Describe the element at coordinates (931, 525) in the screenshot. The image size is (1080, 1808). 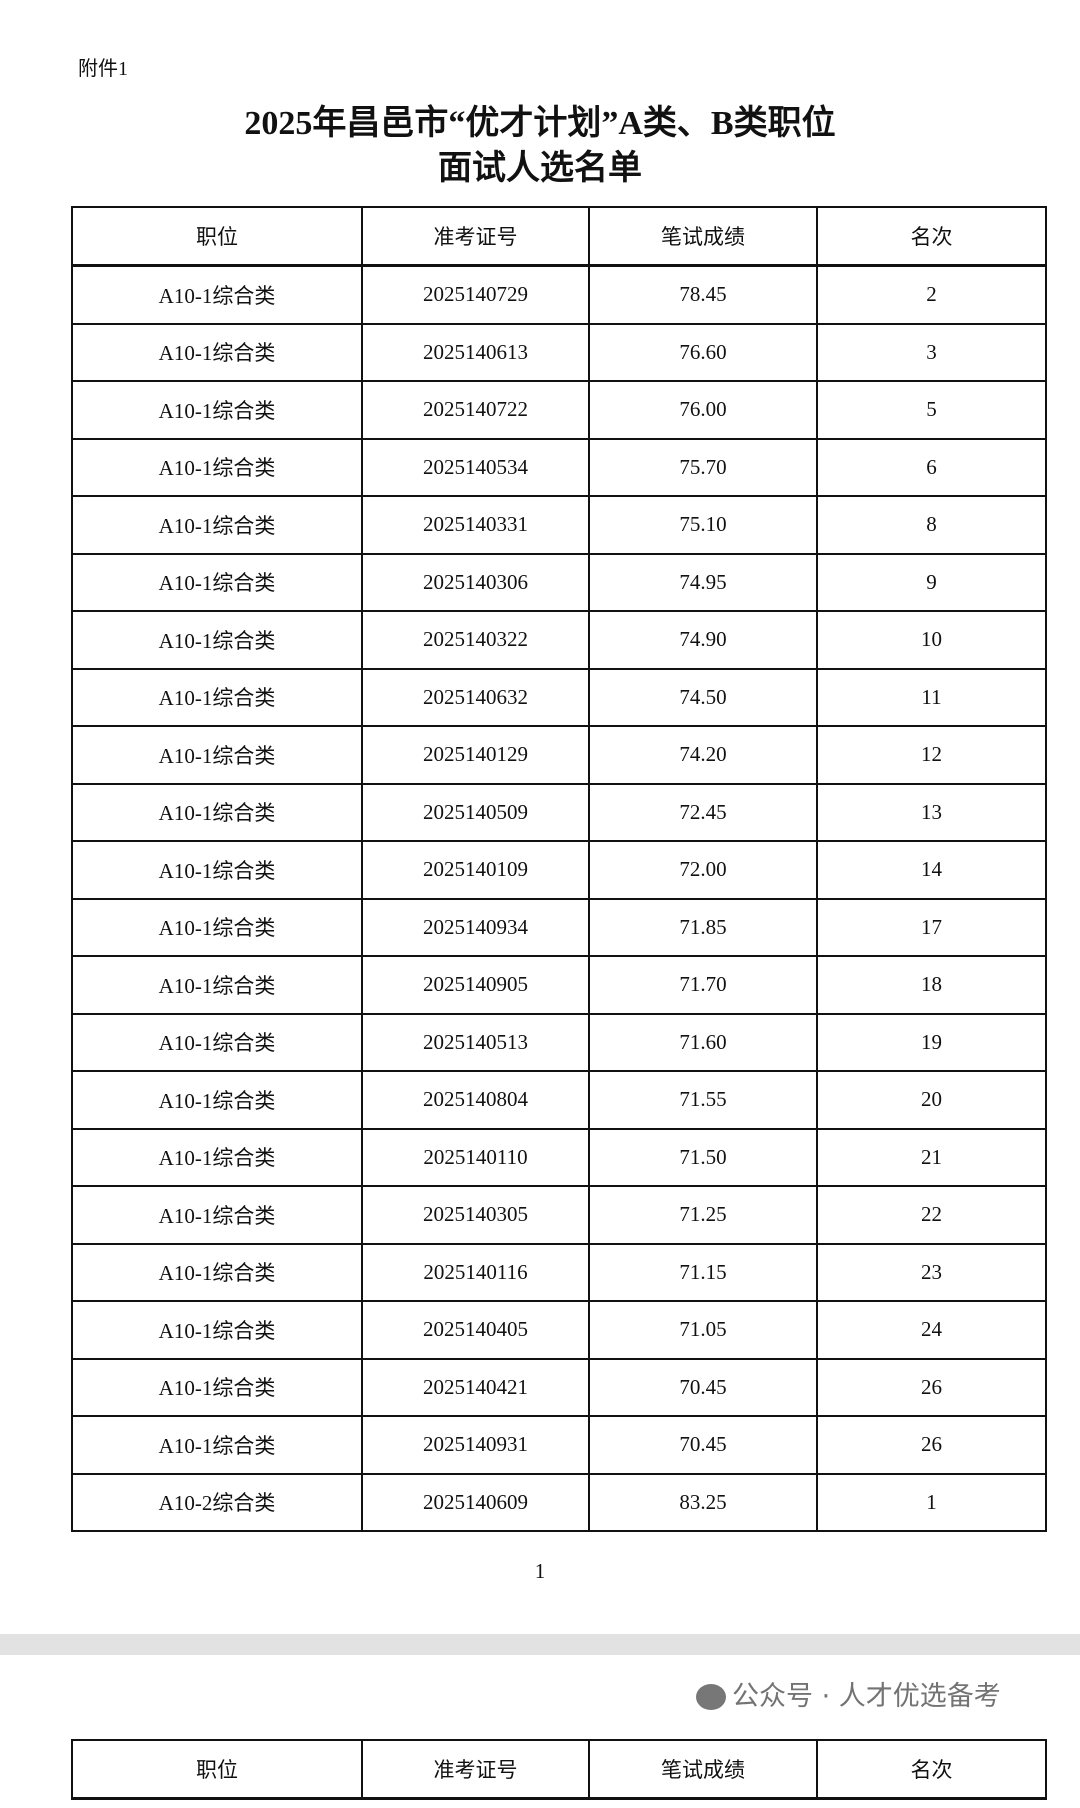
I see `cell-rank: 8` at that location.